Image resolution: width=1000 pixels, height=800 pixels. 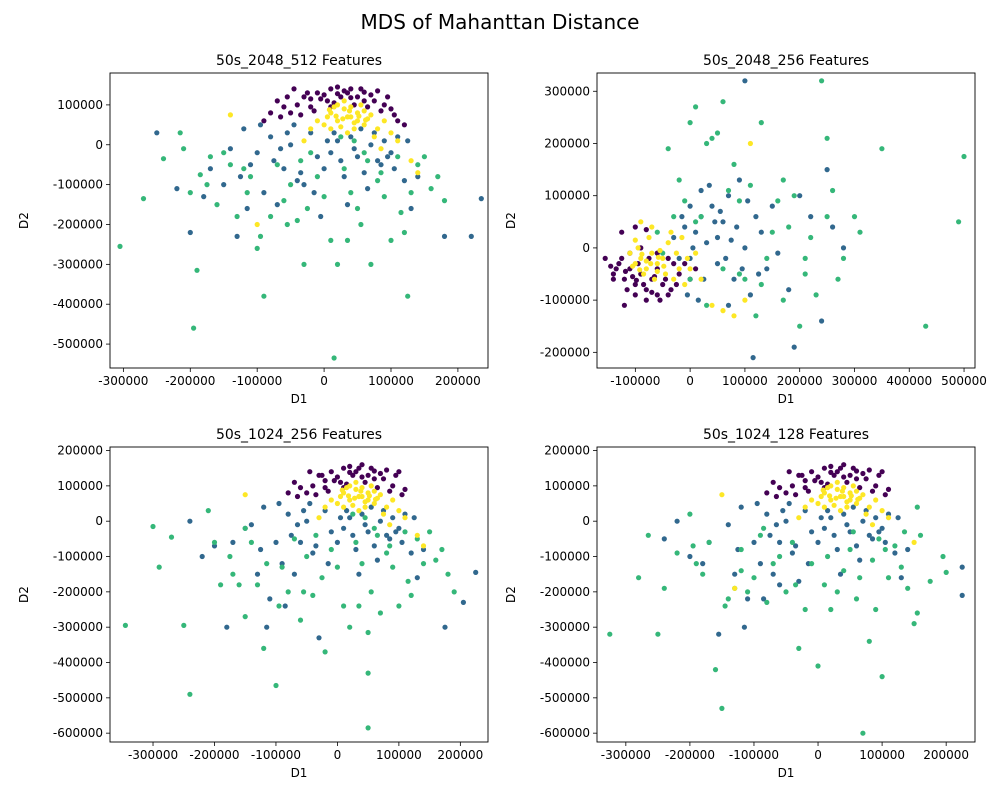 I want to click on figure-title: MDS of Mahanttan Distance, so click(x=500, y=22).